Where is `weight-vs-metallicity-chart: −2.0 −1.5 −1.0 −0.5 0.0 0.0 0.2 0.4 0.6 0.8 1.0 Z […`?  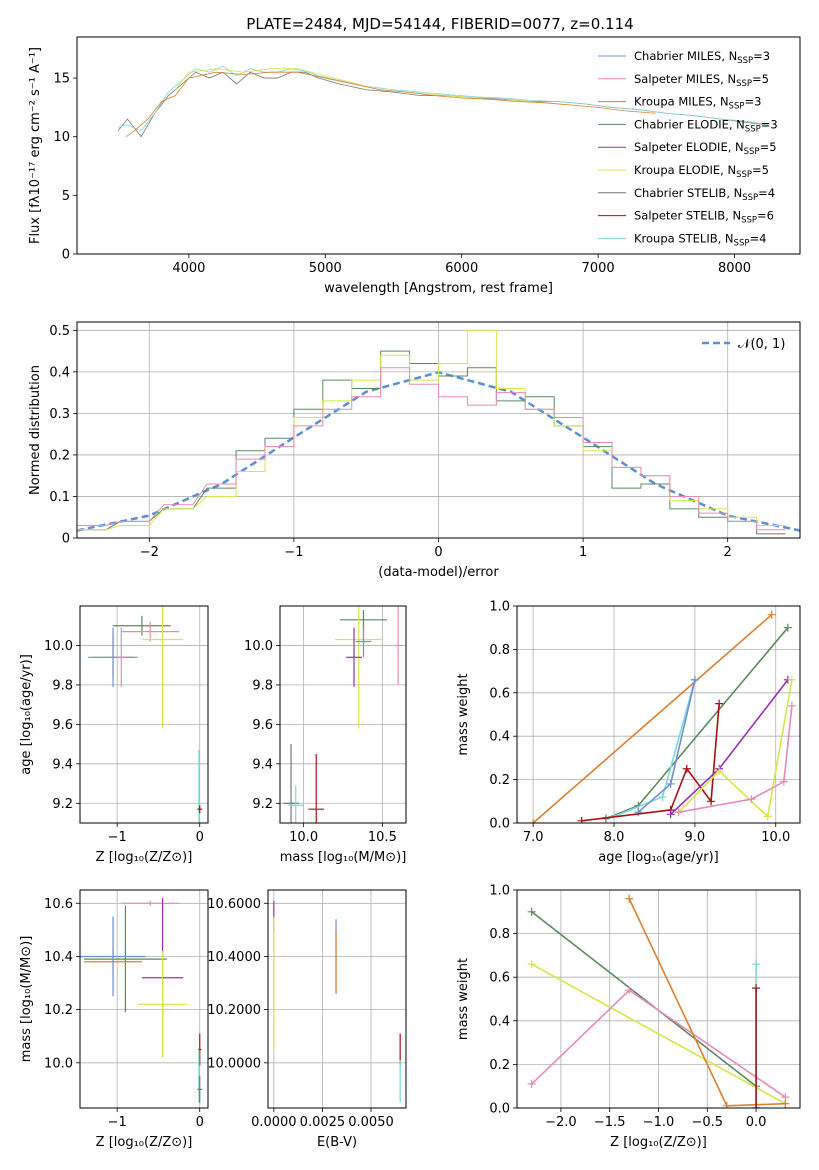
weight-vs-metallicity-chart: −2.0 −1.5 −1.0 −0.5 0.0 0.0 0.2 0.4 0.6 0.8 1.0 Z [… is located at coordinates (628, 1017).